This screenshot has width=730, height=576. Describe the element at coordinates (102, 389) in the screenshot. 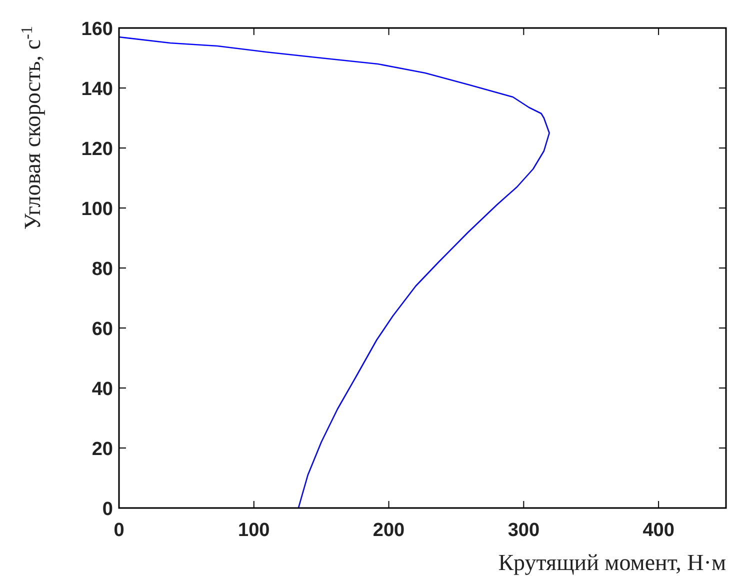

I see `y-tick-label: 40` at that location.